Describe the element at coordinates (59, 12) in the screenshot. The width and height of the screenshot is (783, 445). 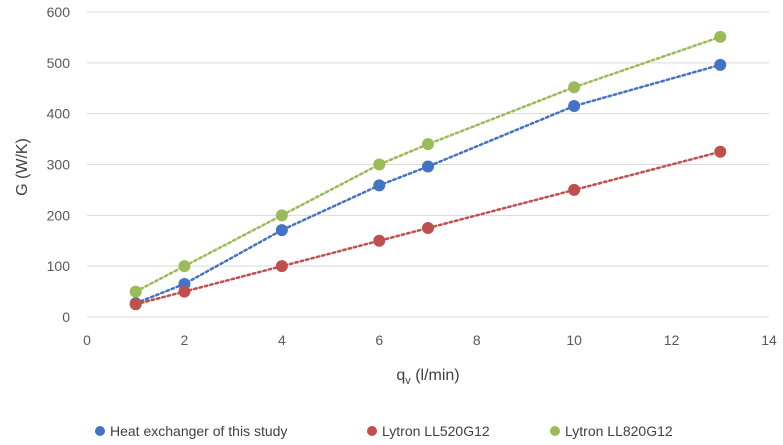
I see `y-tick-label: 600` at that location.